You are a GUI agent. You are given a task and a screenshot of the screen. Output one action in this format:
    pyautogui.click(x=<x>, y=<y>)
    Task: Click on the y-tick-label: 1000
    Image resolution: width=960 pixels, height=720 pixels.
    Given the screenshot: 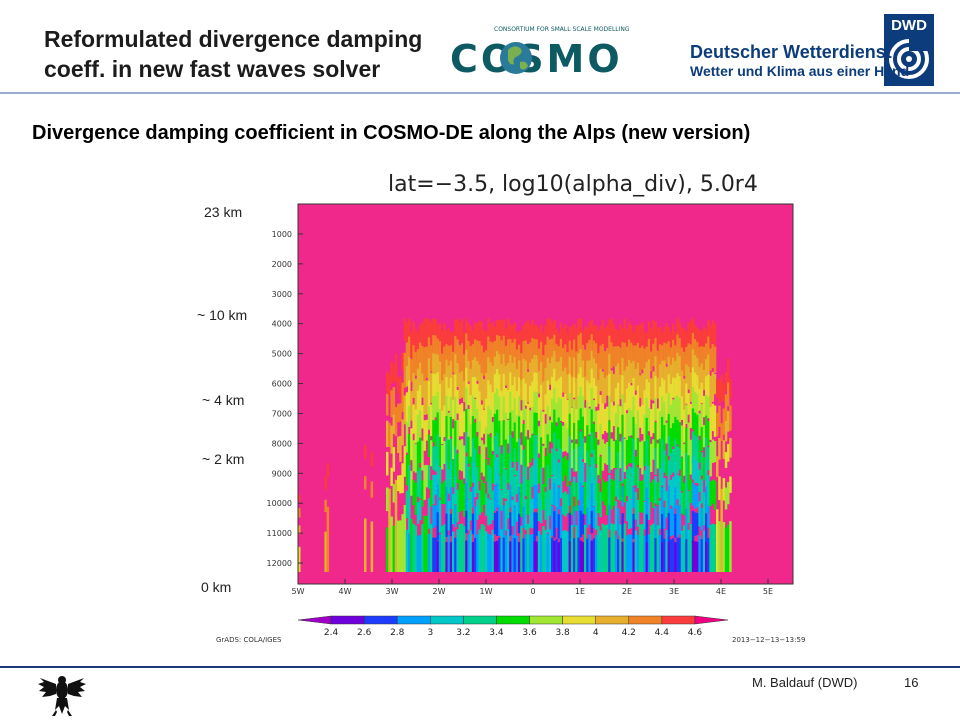 What is the action you would take?
    pyautogui.click(x=282, y=234)
    